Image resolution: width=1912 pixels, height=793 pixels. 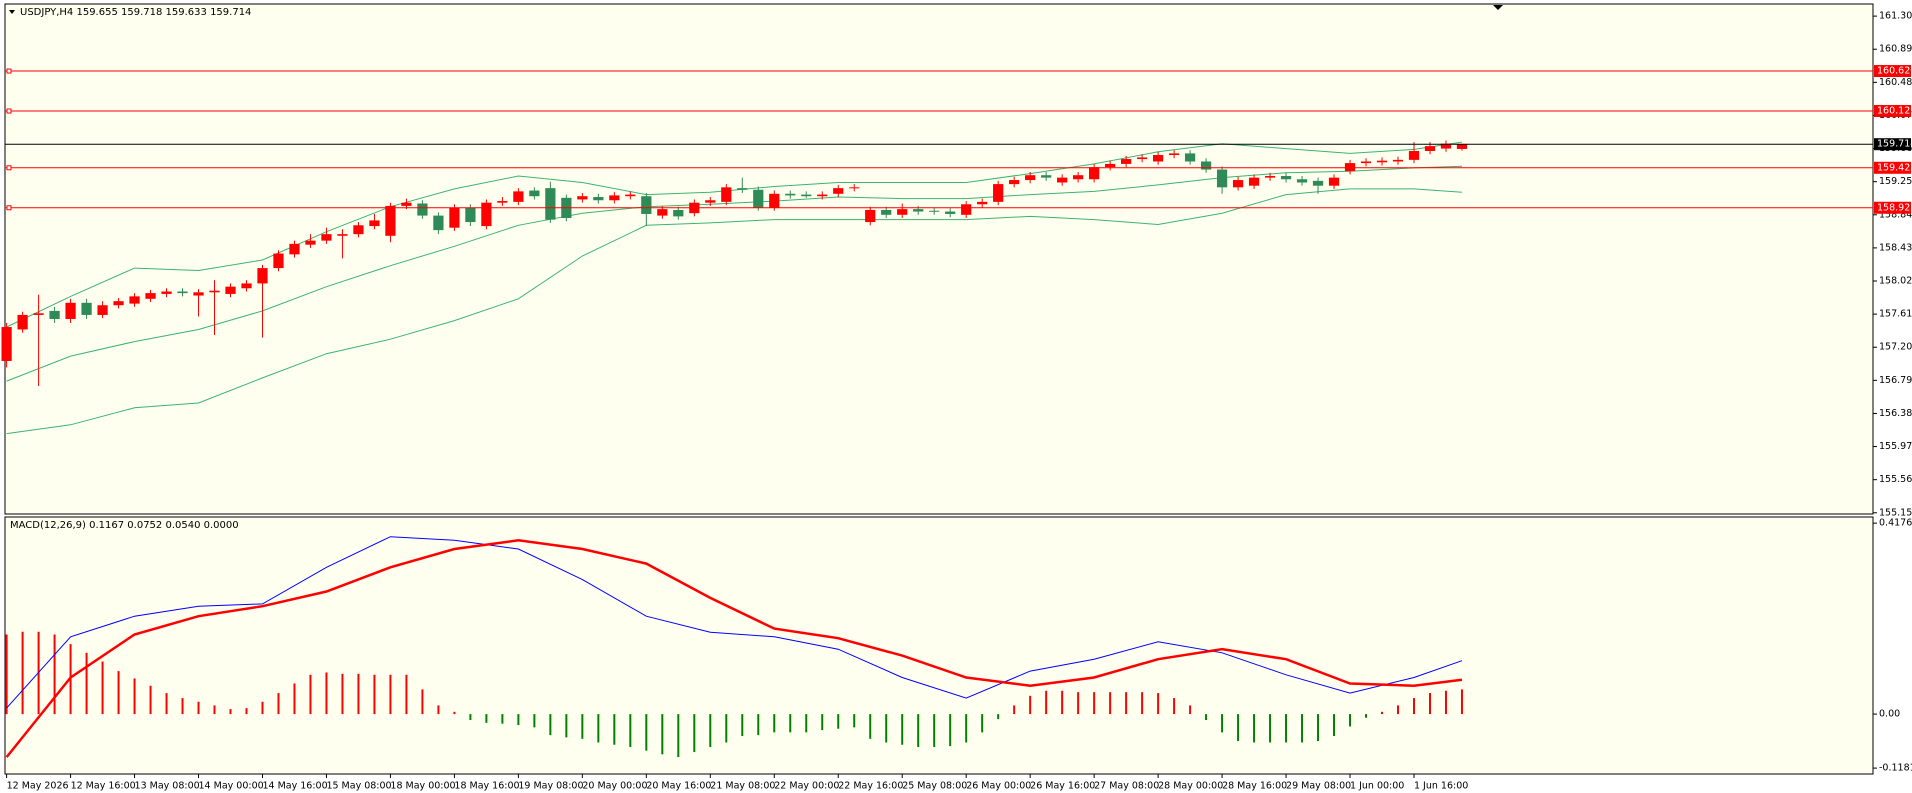 I want to click on x-tick-label: 27 May 08:00, so click(x=1126, y=786).